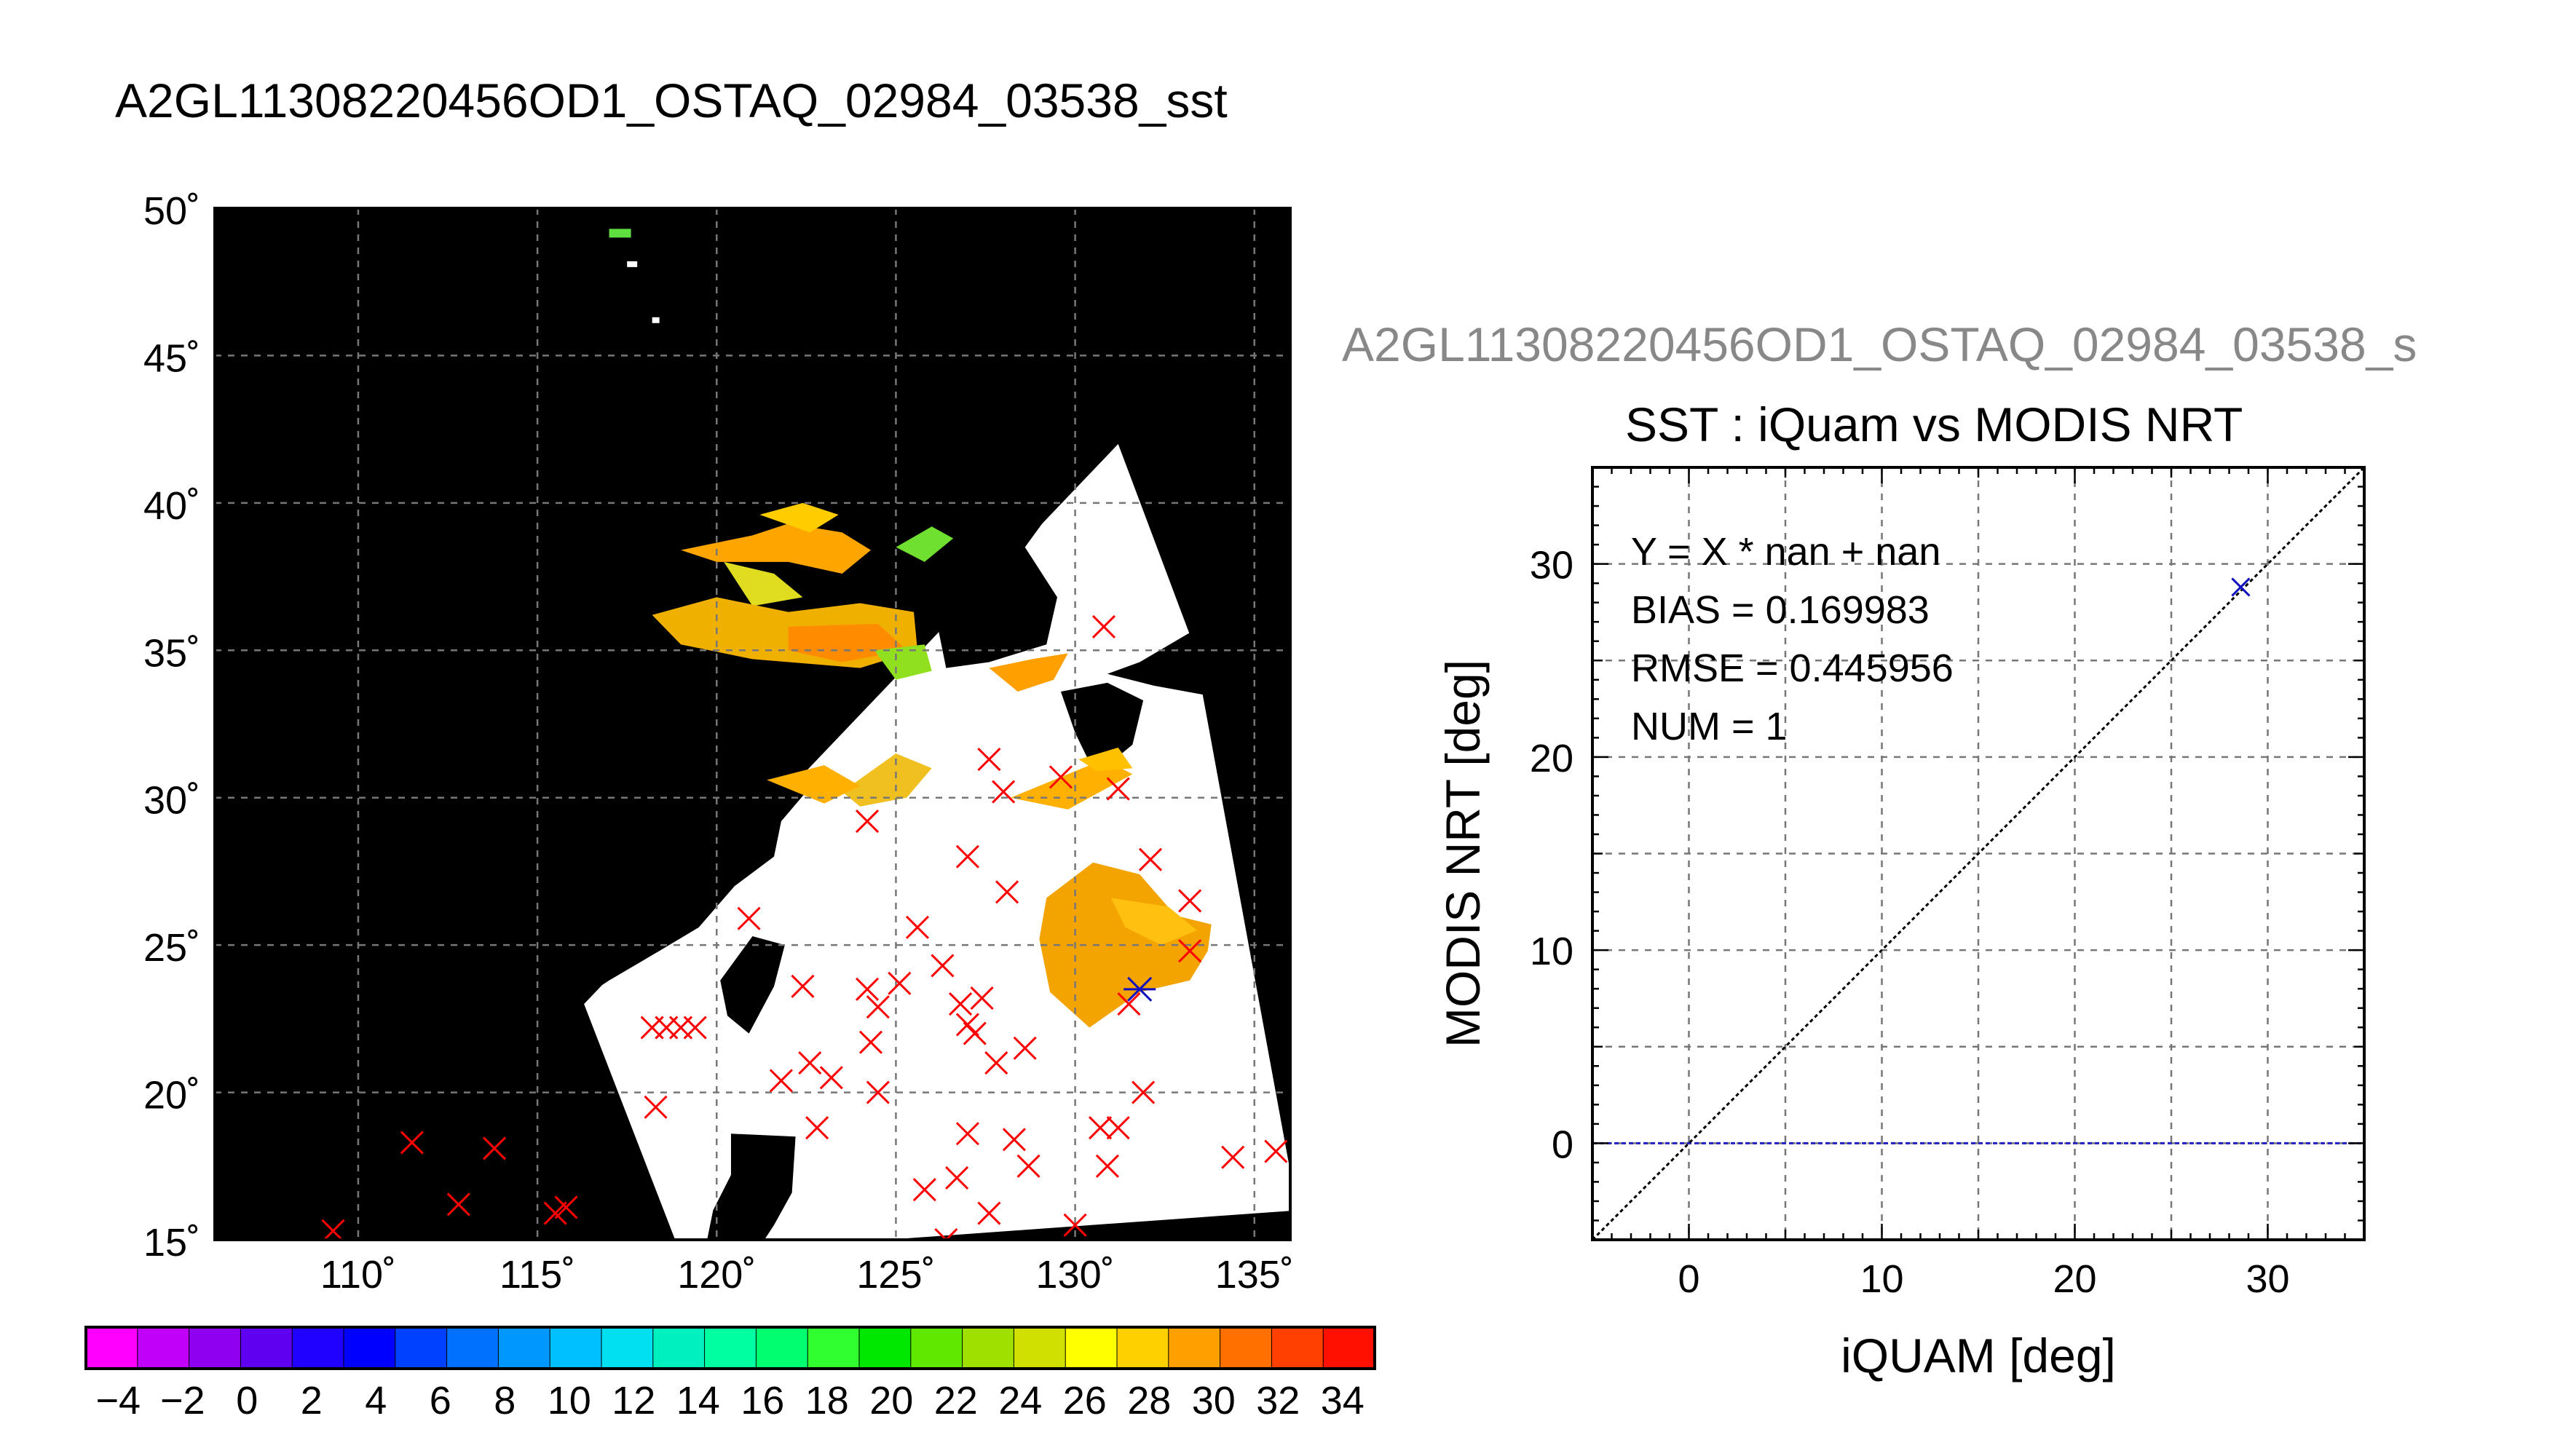 This screenshot has height=1456, width=2555. What do you see at coordinates (1551, 565) in the screenshot?
I see `y-tick-label: 30` at bounding box center [1551, 565].